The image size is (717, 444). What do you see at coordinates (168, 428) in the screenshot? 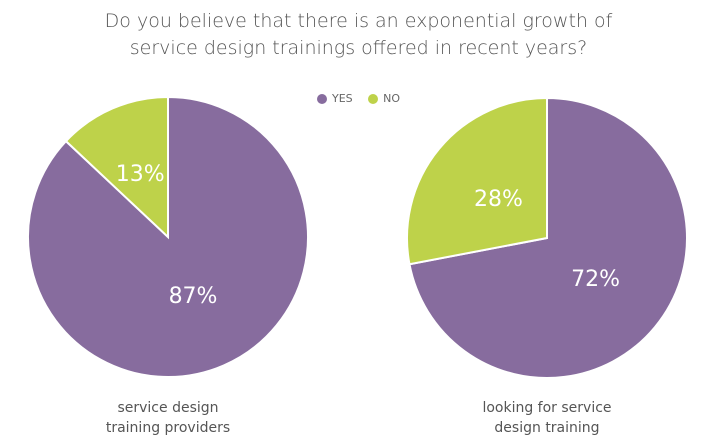
I see `caption-line: training providers` at bounding box center [168, 428].